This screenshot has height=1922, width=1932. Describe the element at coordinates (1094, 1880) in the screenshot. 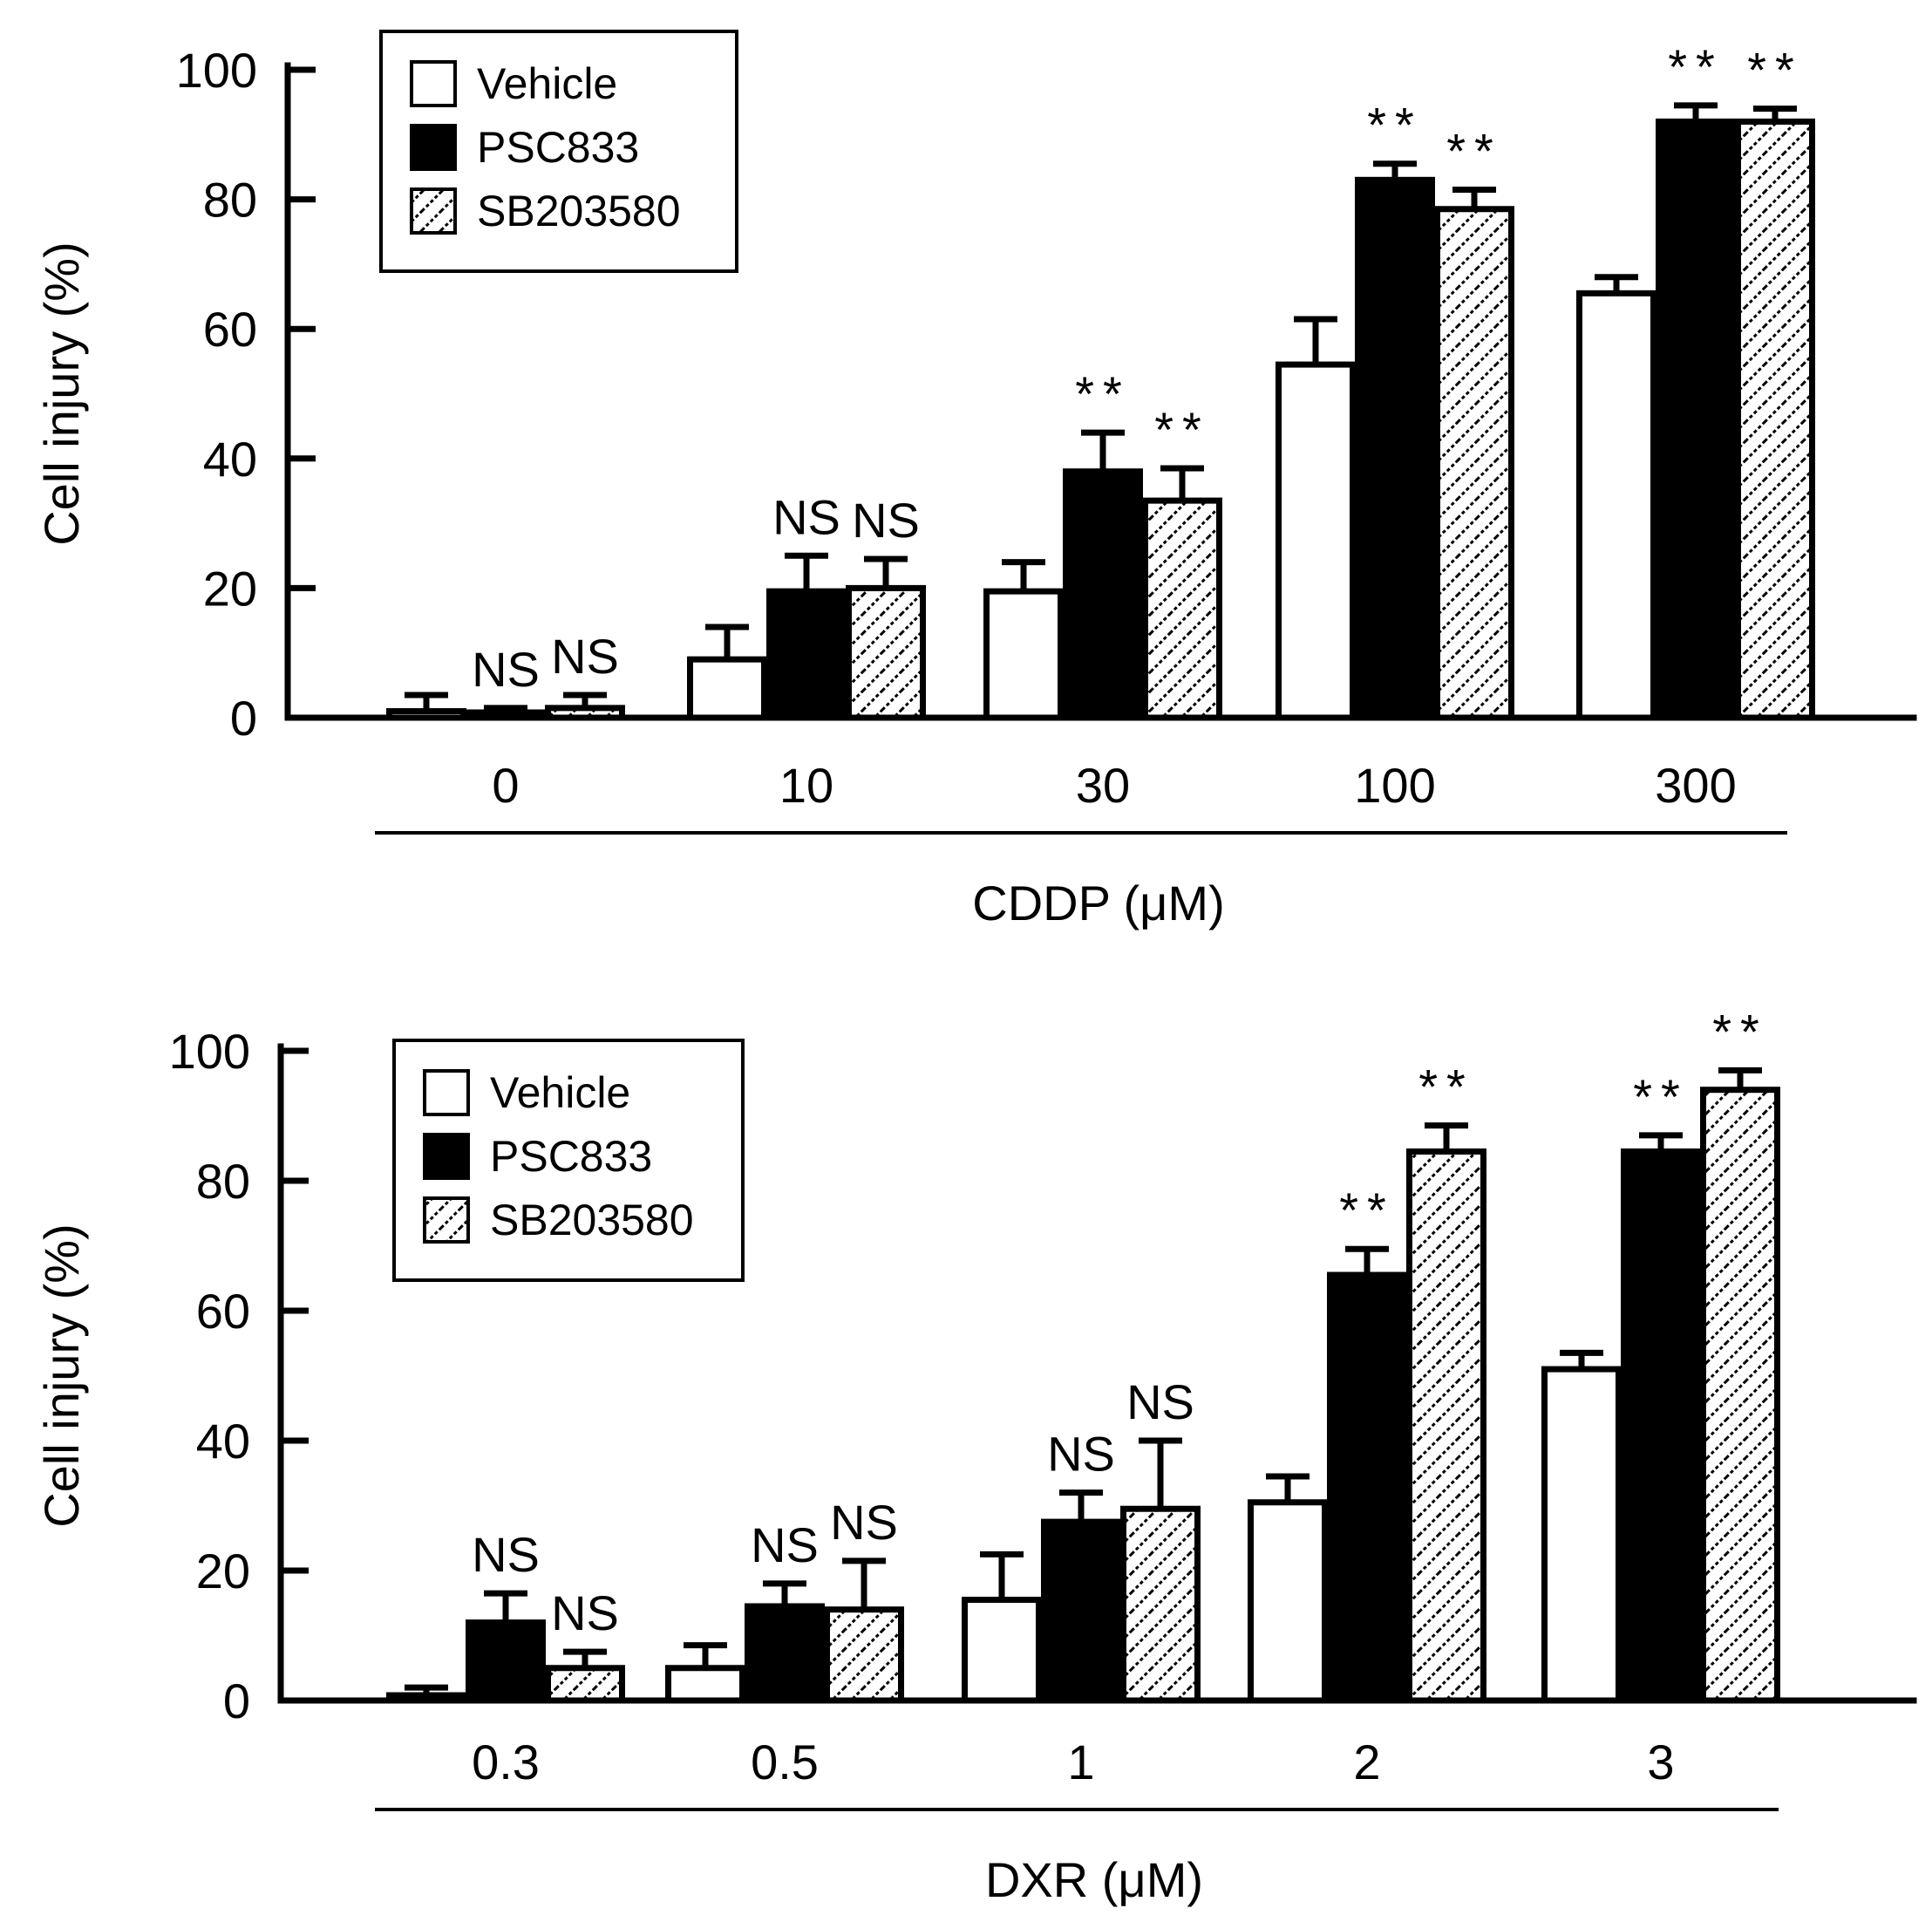

I see `x-axis-title: DXR (μM)` at that location.